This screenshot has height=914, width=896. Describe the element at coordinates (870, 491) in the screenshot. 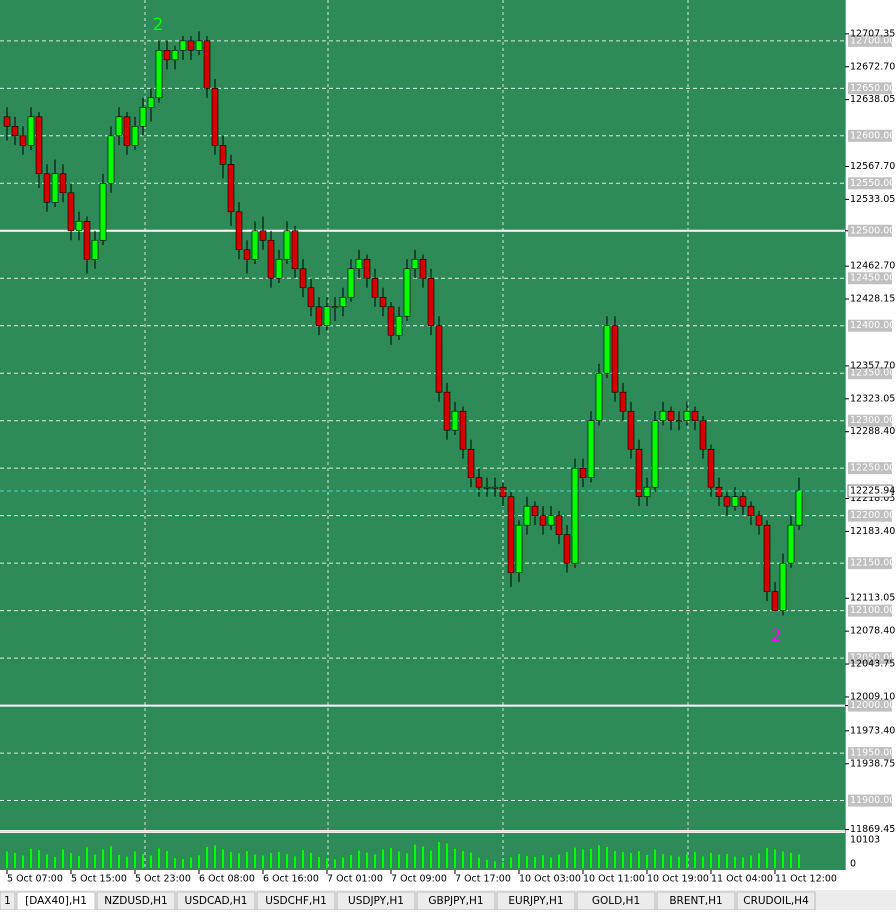

I see `current-price-box` at that location.